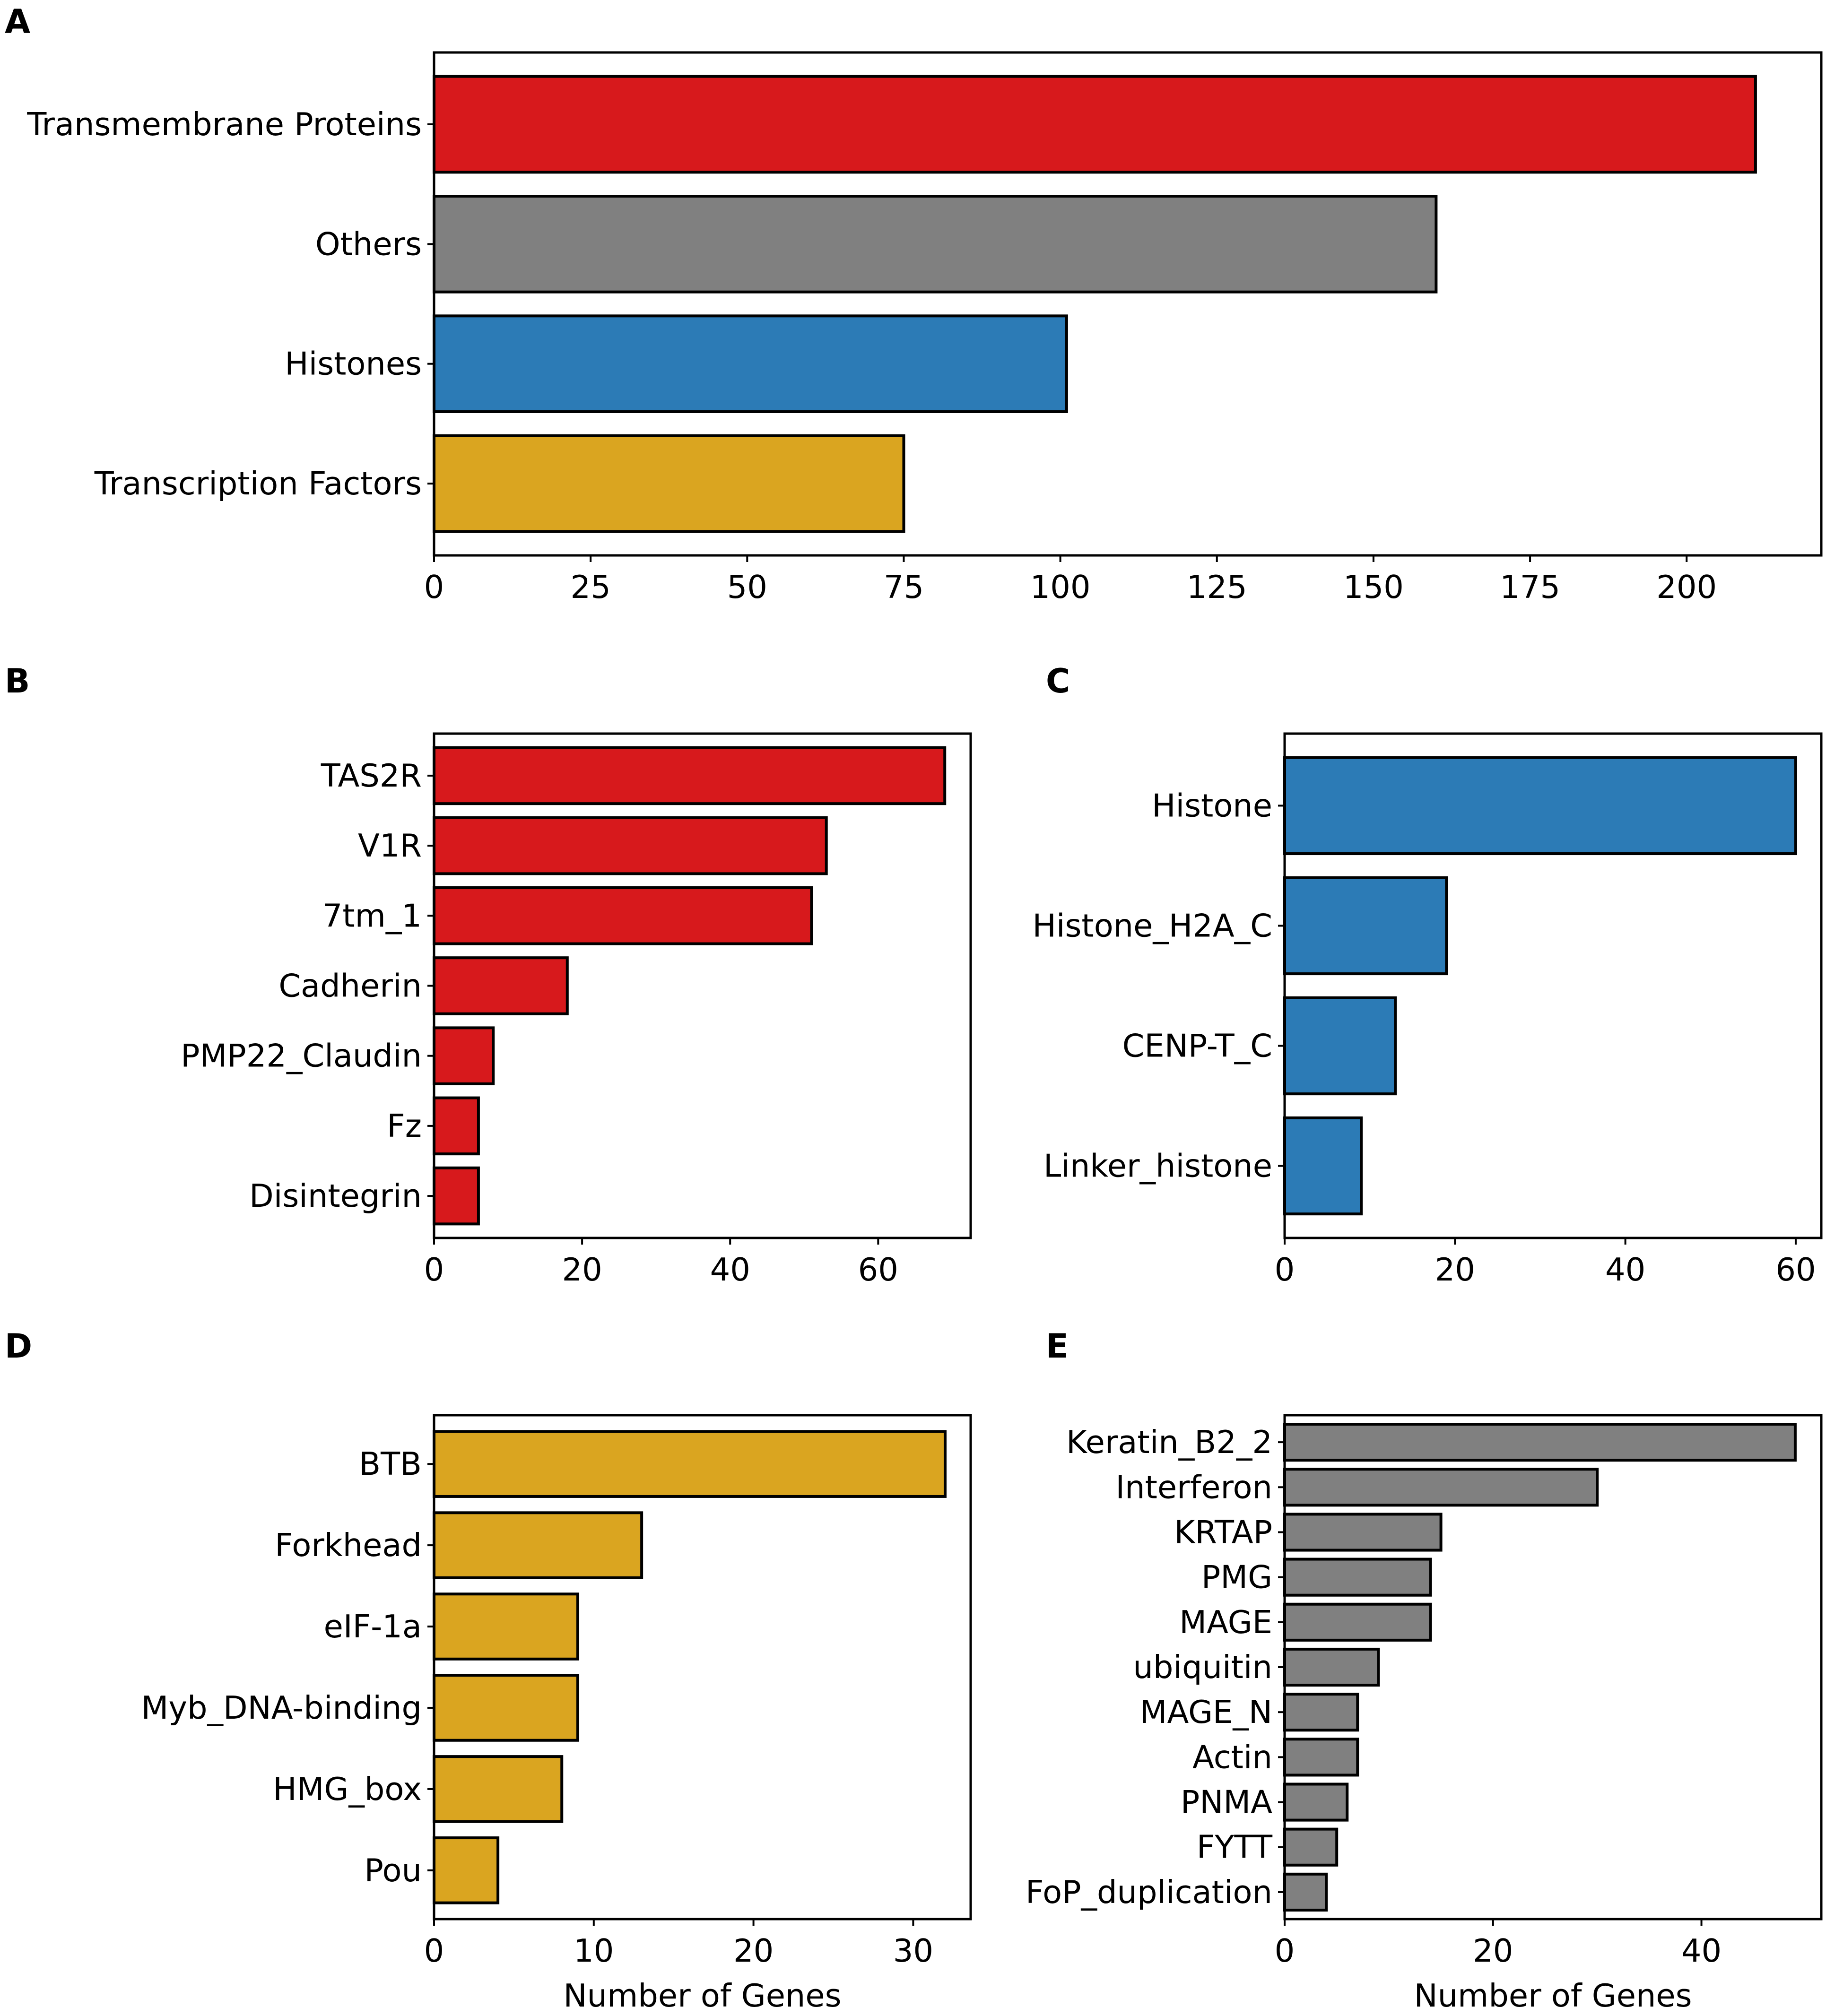 The image size is (1826, 2016). What do you see at coordinates (302, 1056) in the screenshot?
I see `panel-b-category-label: PMP22_Claudin` at bounding box center [302, 1056].